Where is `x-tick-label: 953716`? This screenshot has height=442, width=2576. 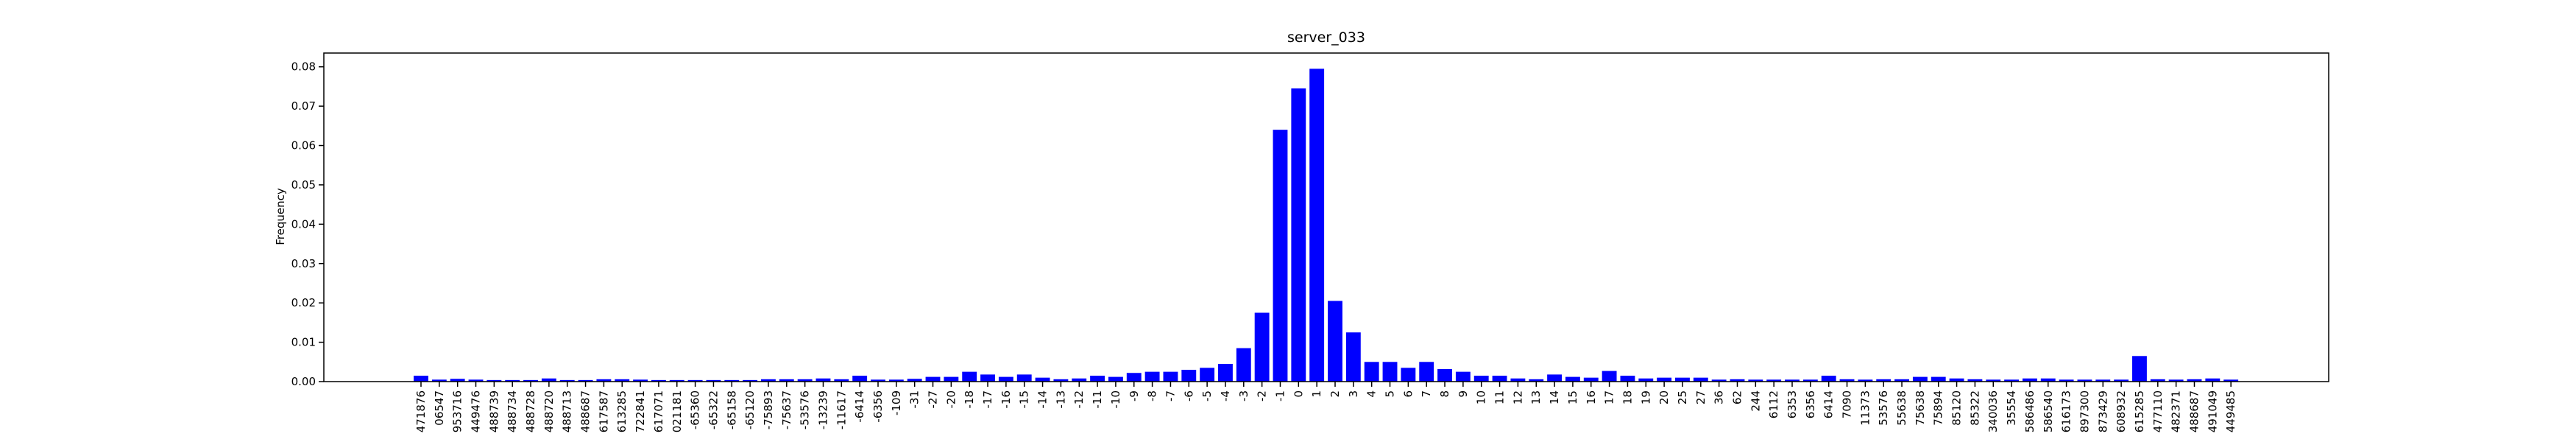
x-tick-label: 953716 is located at coordinates (457, 411).